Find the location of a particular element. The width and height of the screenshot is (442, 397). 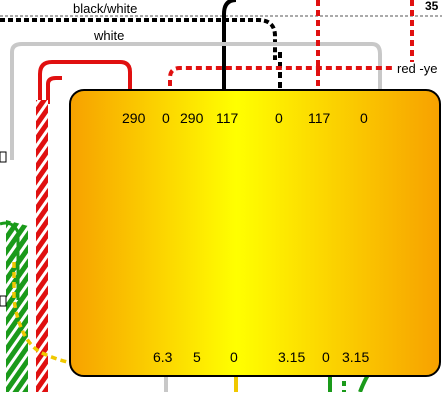

wire-label-red-yellow: red -ye is located at coordinates (417, 68).